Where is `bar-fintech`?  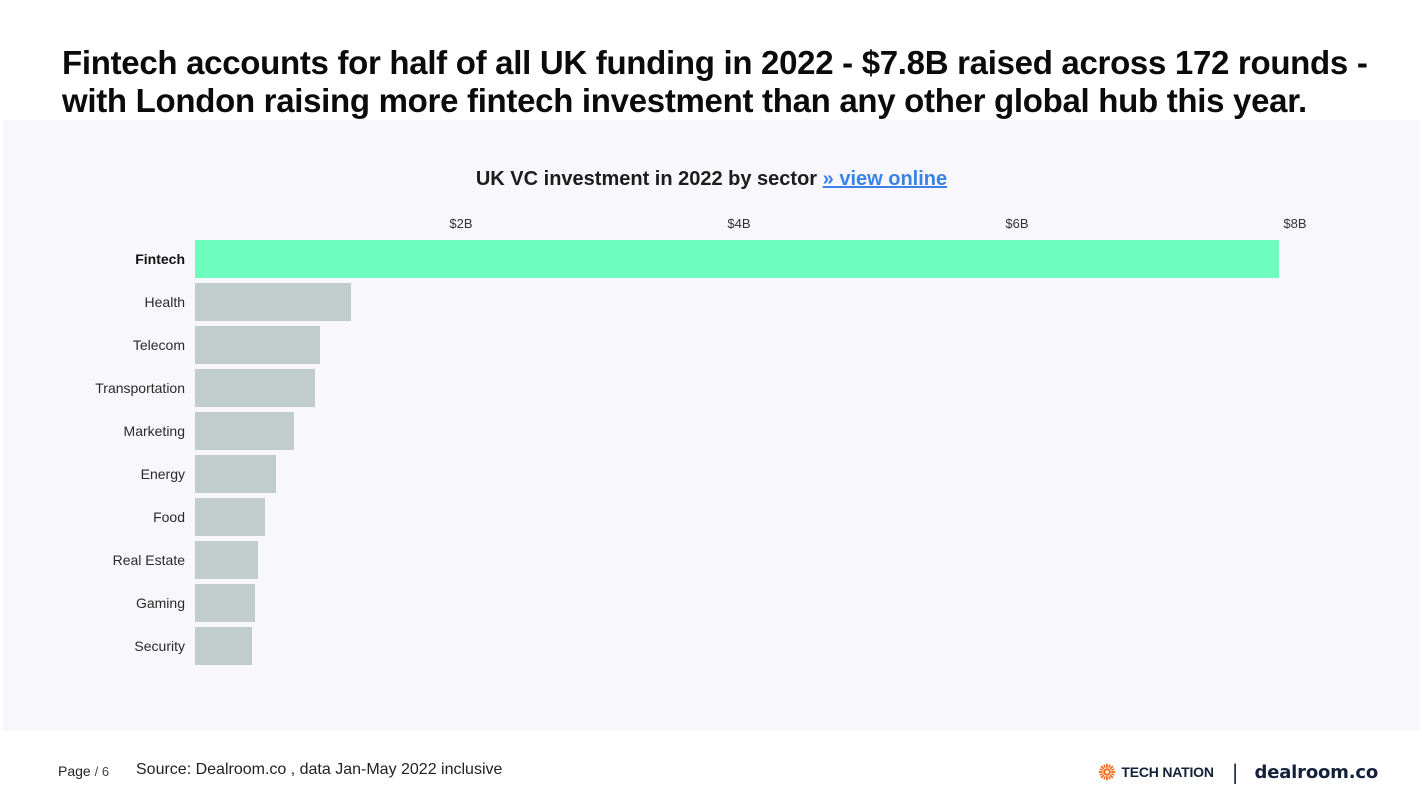
bar-fintech is located at coordinates (737, 259).